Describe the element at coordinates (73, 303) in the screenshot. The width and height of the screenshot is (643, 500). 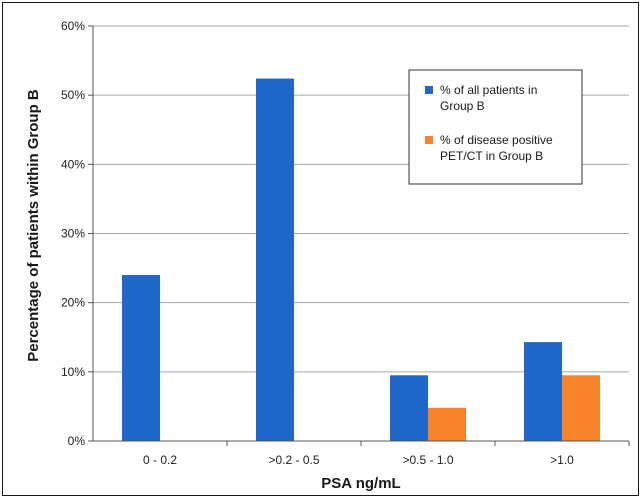
I see `y-tick-label: 20%` at that location.